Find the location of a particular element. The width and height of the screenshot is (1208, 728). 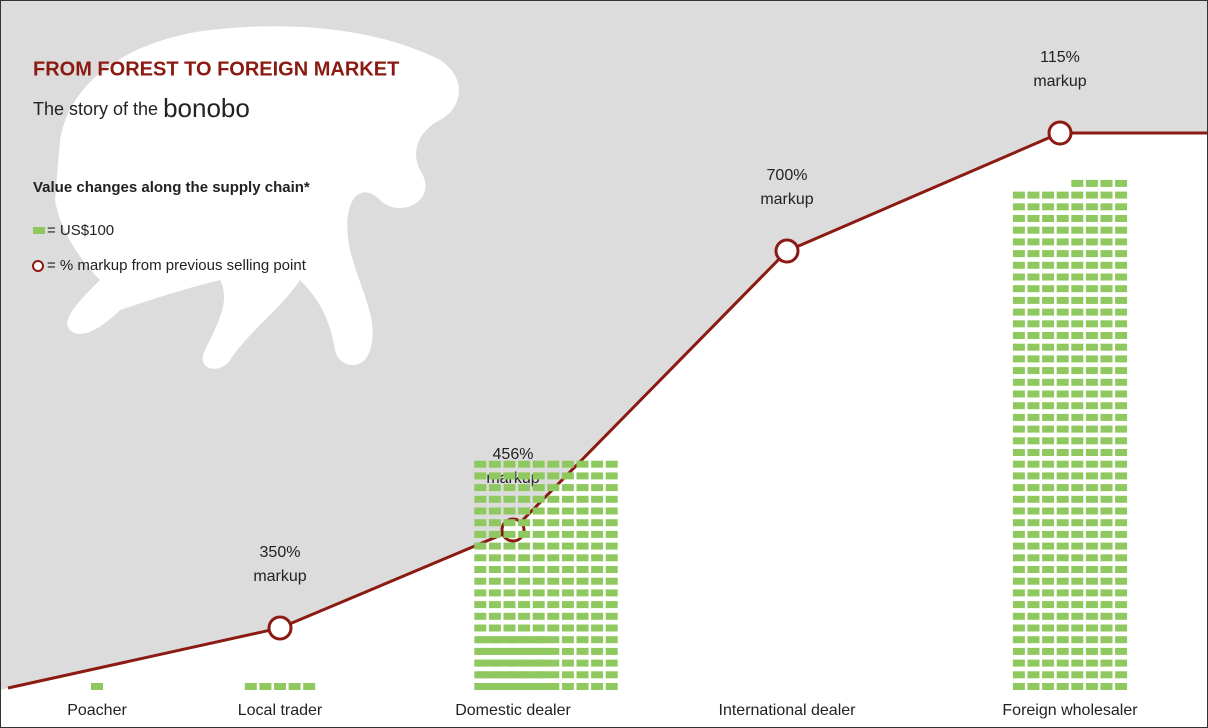

legend-label: = % markup from previous selling point is located at coordinates (177, 265).